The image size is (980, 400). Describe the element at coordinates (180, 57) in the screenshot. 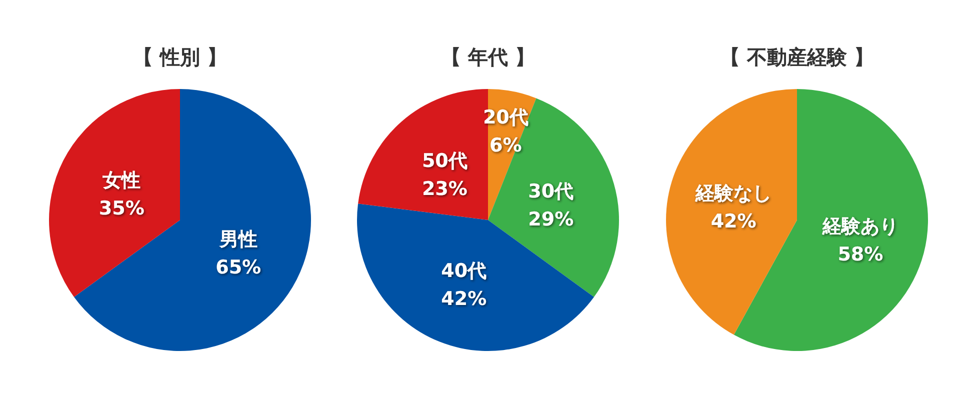

I see `chart-title: 【 性別 】` at that location.